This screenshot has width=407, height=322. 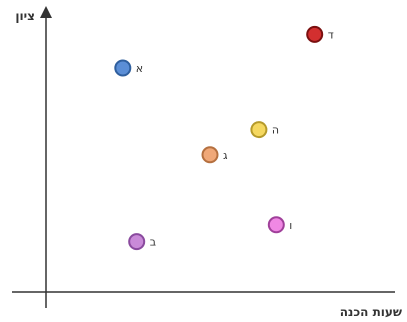 What do you see at coordinates (331, 34) in the screenshot?
I see `point-label-4: ד` at bounding box center [331, 34].